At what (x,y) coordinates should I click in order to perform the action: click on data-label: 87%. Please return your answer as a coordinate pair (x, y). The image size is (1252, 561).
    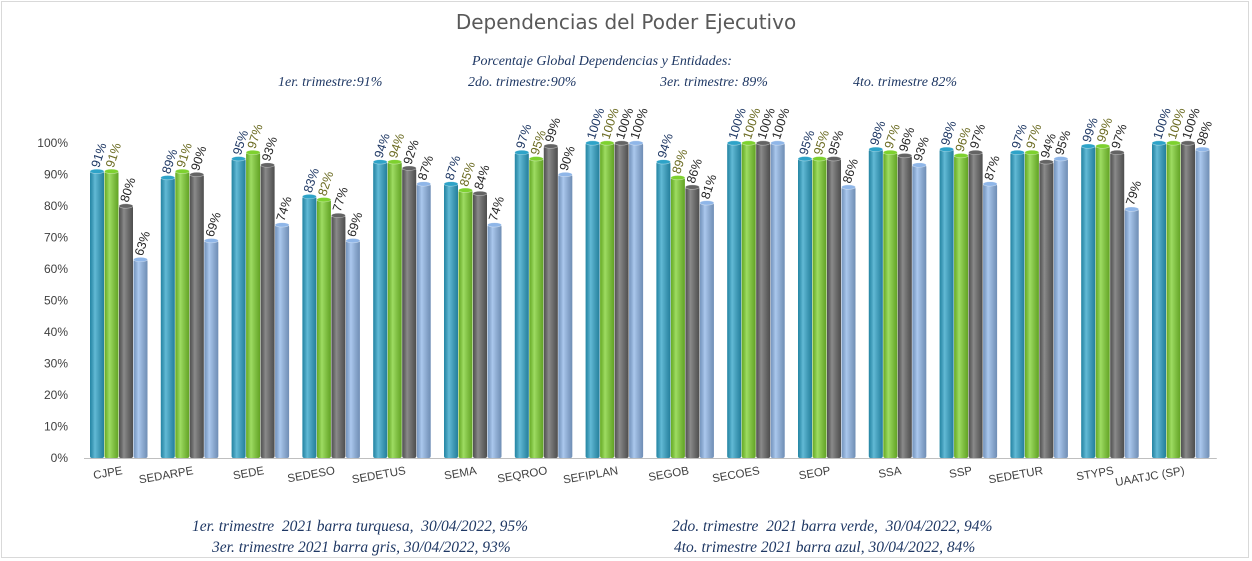
    Looking at the image, I should click on (992, 168).